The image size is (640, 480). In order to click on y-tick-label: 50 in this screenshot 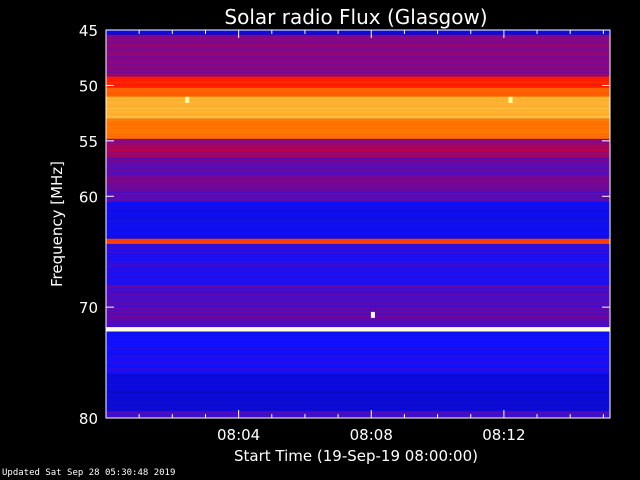, I will do `click(88, 86)`.